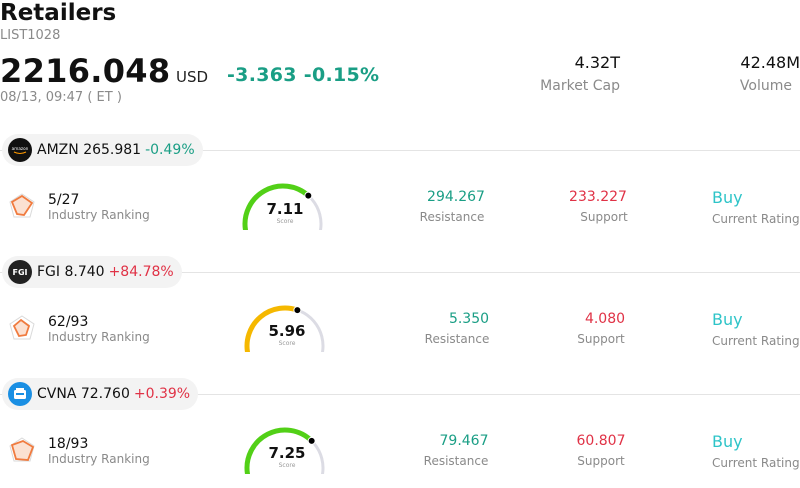 Image resolution: width=800 pixels, height=488 pixels. Describe the element at coordinates (68, 444) in the screenshot. I see `industry-rank: 18/93` at that location.